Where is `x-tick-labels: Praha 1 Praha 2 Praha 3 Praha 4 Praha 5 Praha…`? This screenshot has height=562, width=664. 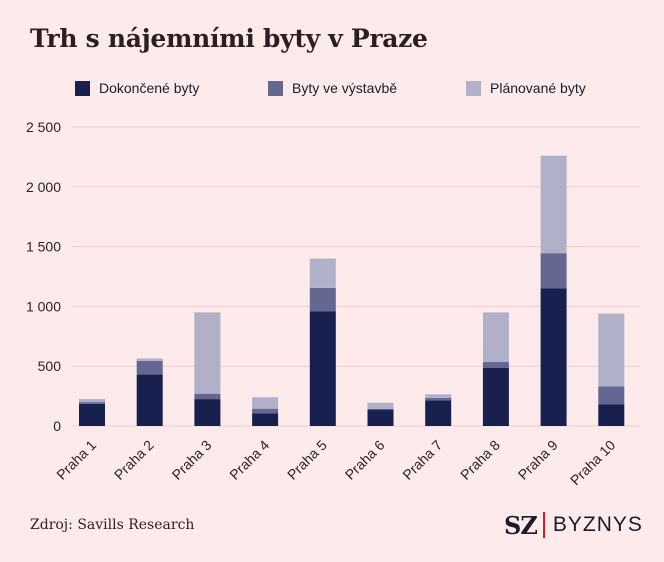
x-tick-labels: Praha 1 Praha 2 Praha 3 Praha 4 Praha 5 Praha… is located at coordinates (335, 463).